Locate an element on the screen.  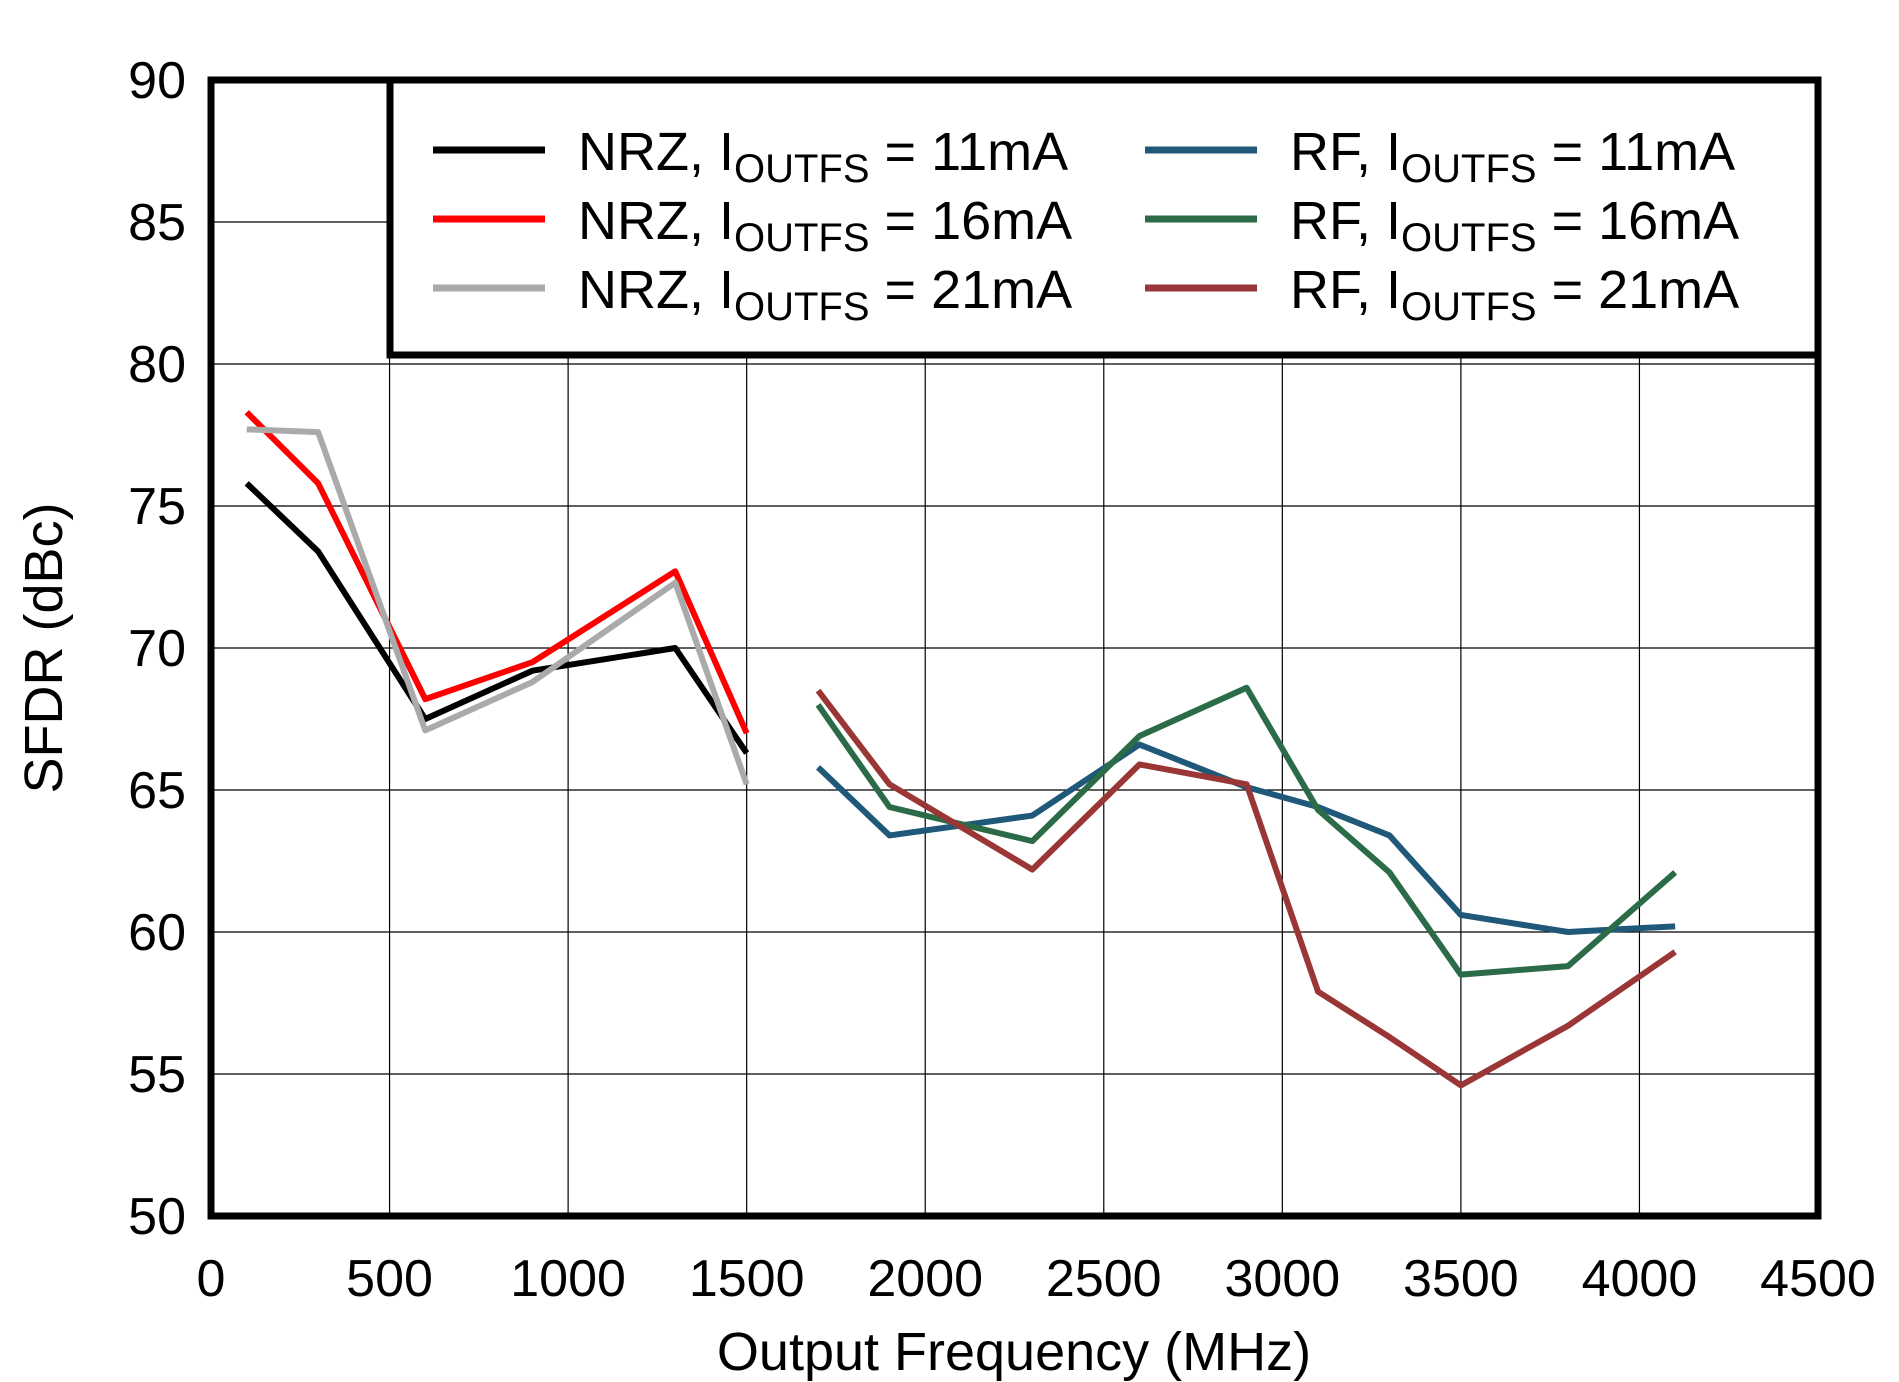
y-tick-label: 60 is located at coordinates (157, 933).